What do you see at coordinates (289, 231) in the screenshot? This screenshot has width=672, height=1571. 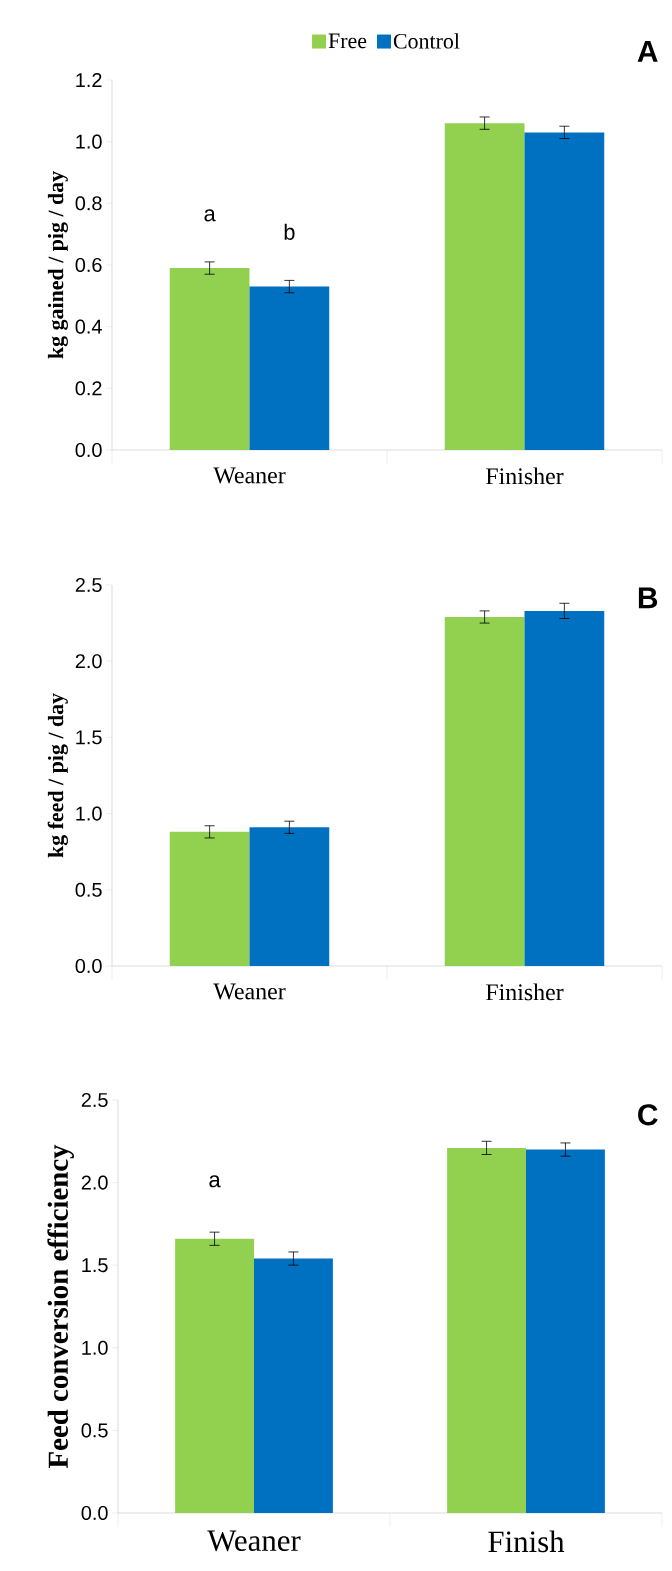 I see `annotation: b` at bounding box center [289, 231].